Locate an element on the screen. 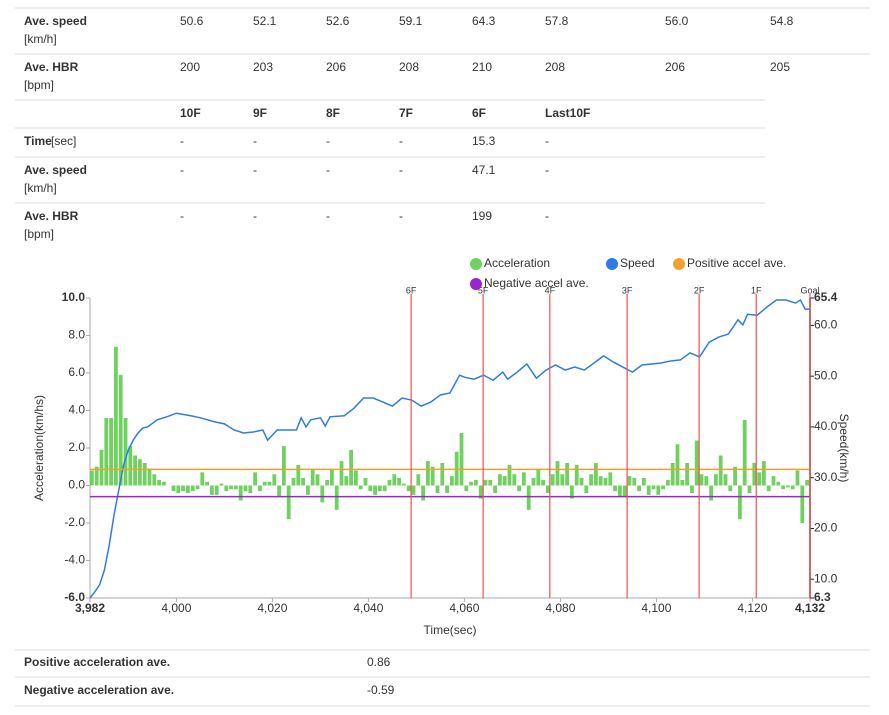  y2-axis-title: Speed(km/h) is located at coordinates (844, 448).